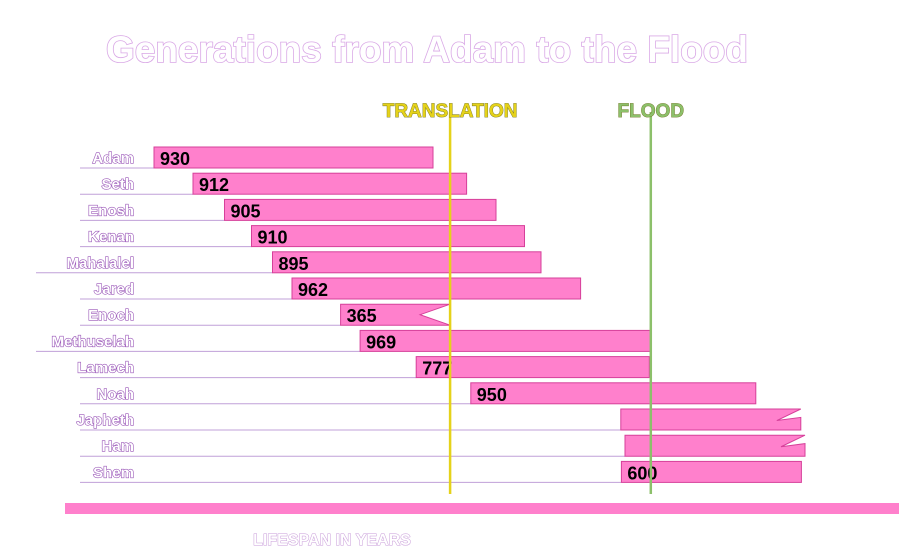 This screenshot has height=555, width=921. What do you see at coordinates (436, 288) in the screenshot?
I see `bar-jared` at bounding box center [436, 288].